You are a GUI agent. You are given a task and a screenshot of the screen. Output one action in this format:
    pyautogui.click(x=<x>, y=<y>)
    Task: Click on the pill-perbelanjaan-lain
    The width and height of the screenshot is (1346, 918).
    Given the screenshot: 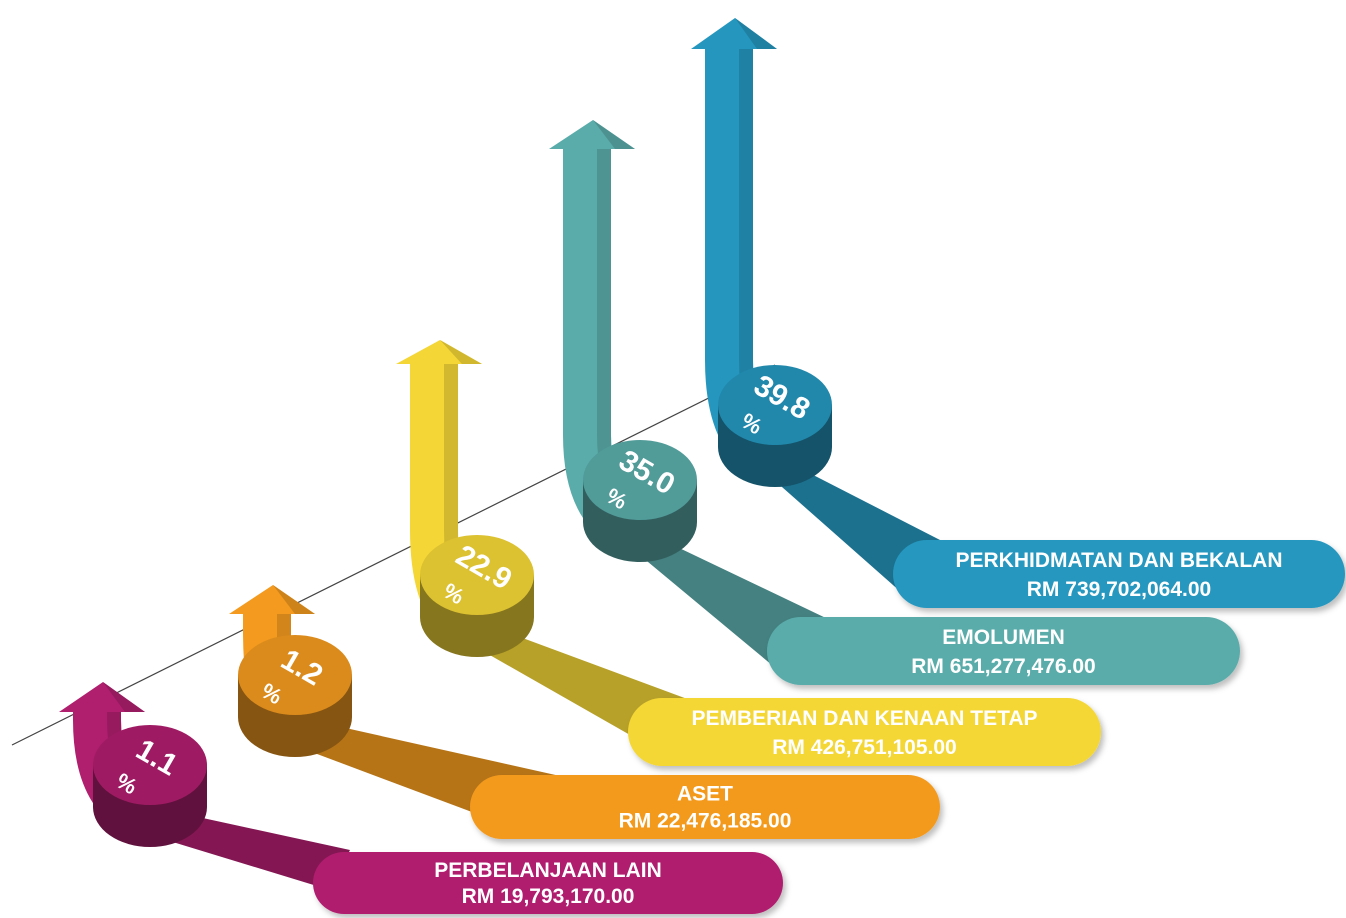 What is the action you would take?
    pyautogui.click(x=548, y=883)
    